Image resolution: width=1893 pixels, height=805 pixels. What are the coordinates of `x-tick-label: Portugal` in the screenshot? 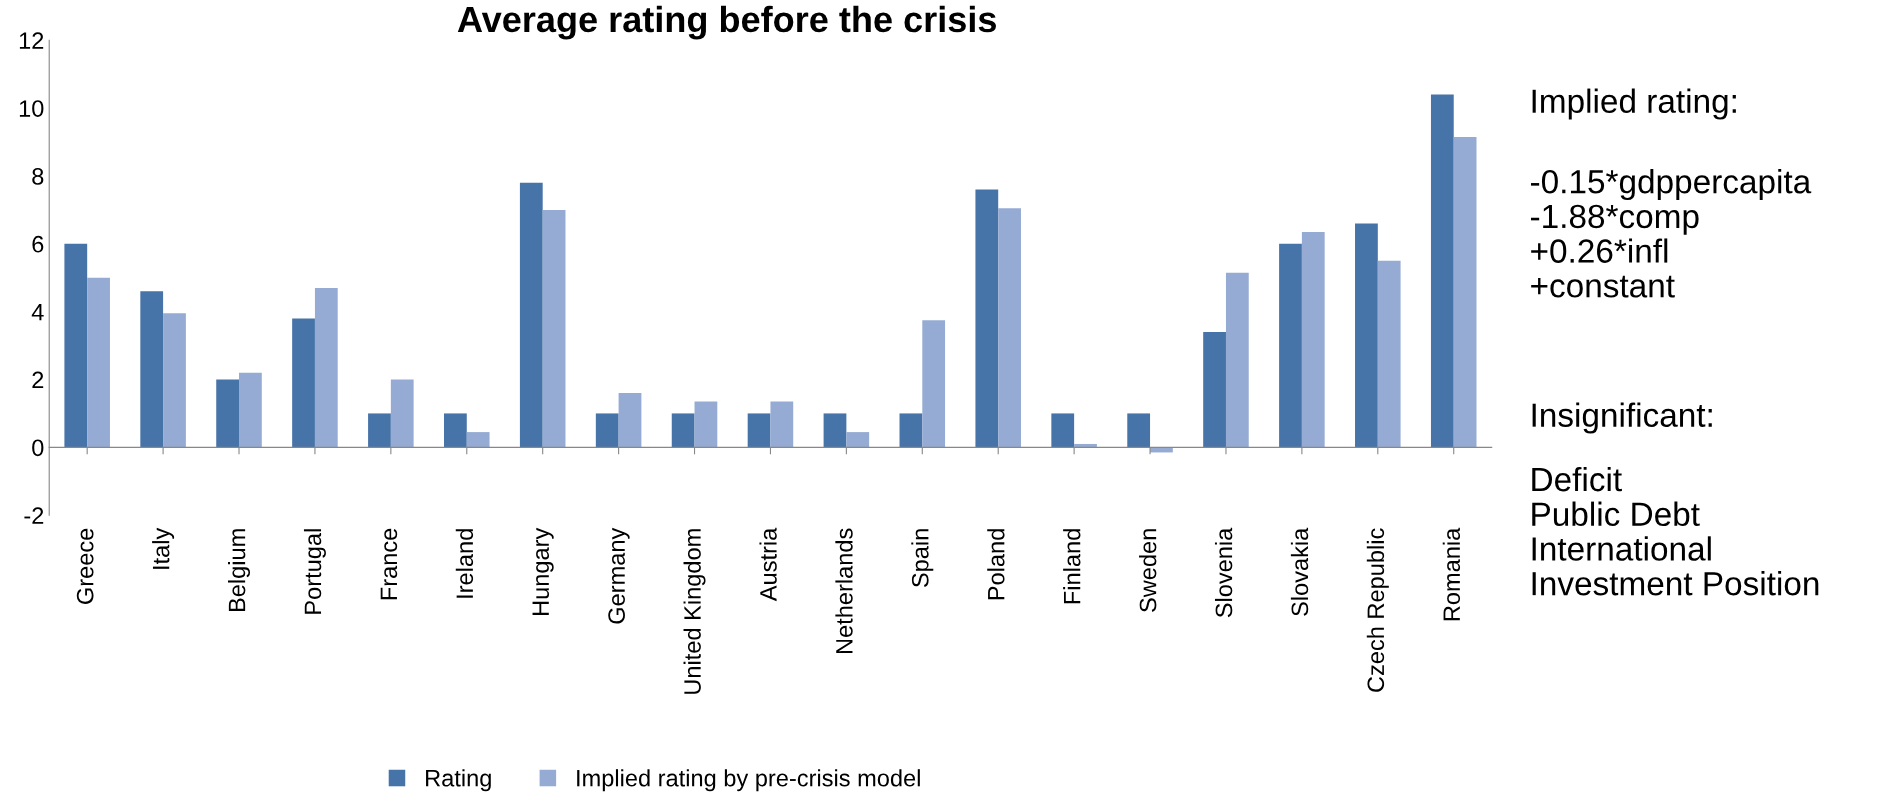 It's located at (314, 571).